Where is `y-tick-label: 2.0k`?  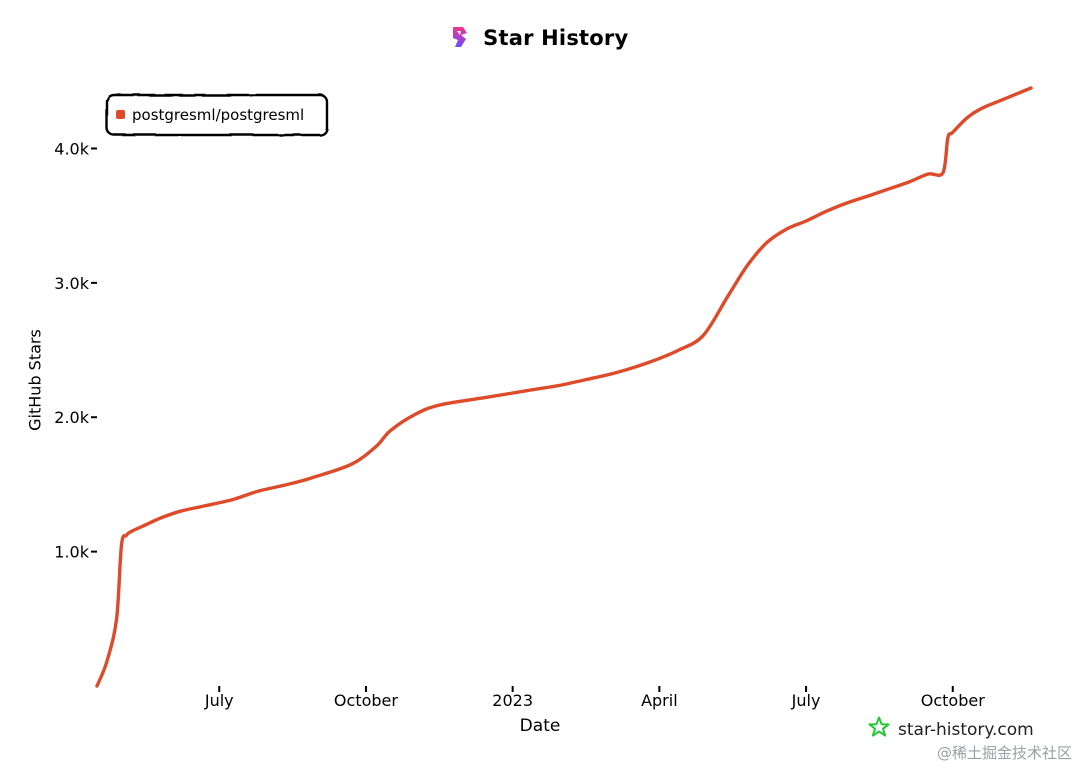
y-tick-label: 2.0k is located at coordinates (71, 417).